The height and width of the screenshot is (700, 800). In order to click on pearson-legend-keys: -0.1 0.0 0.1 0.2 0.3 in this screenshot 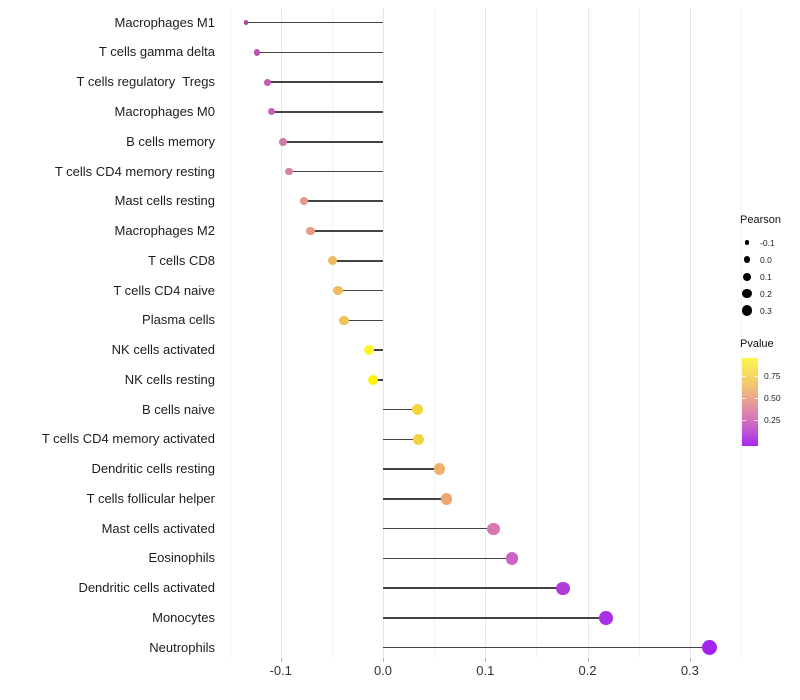, I will do `click(760, 276)`.